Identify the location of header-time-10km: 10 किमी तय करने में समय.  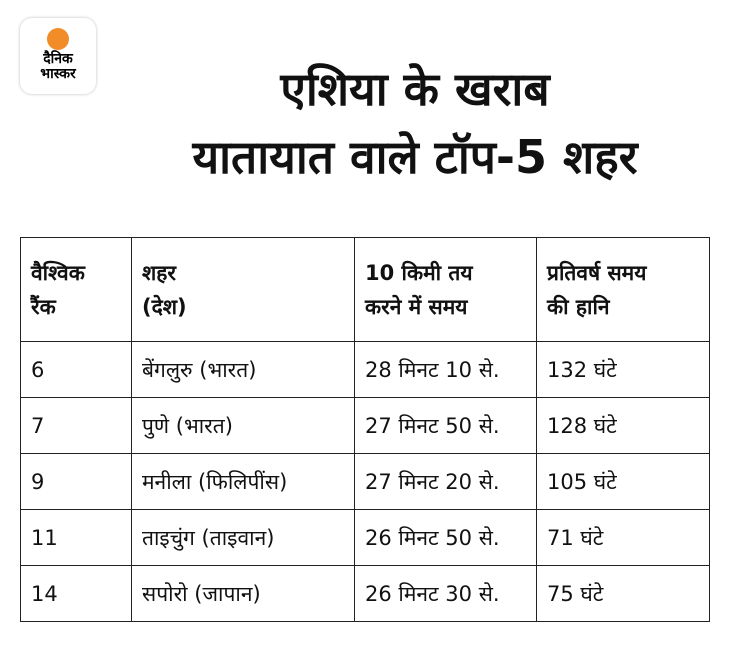
(445, 289).